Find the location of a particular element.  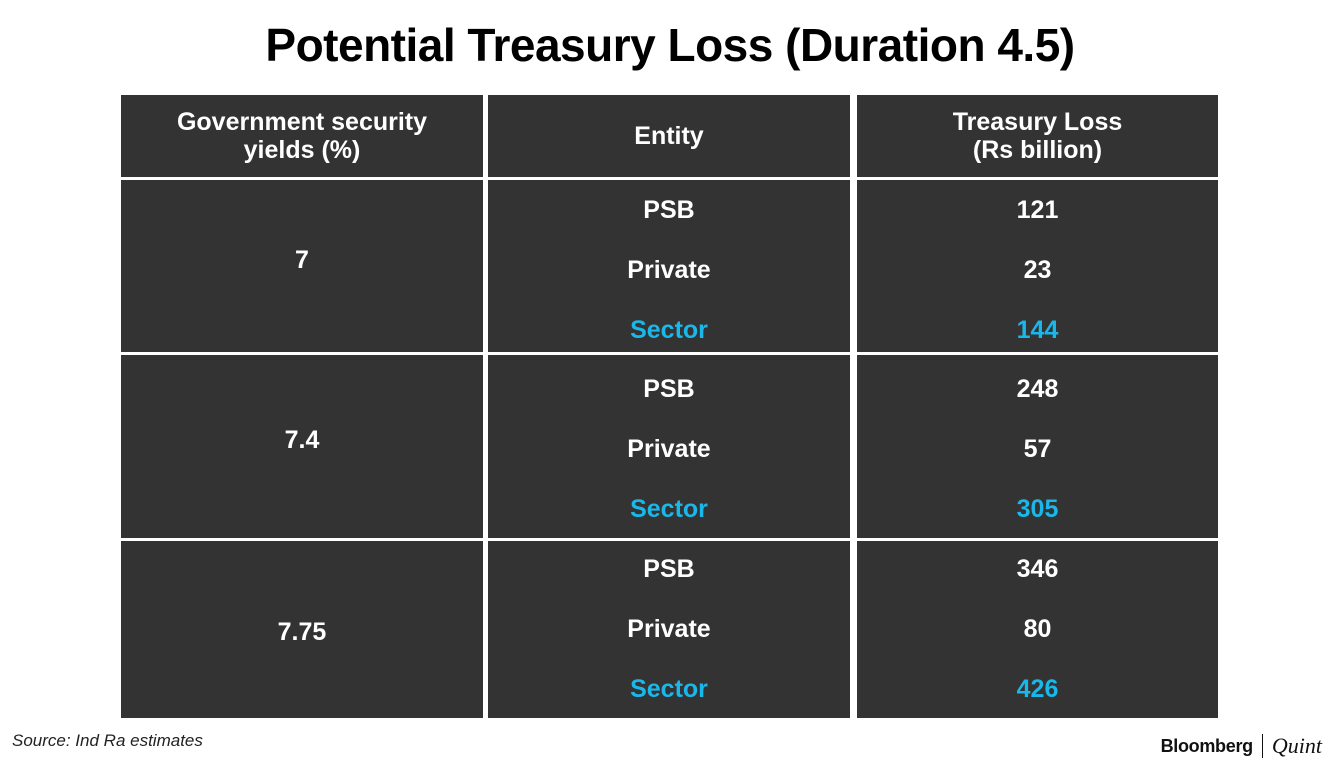

loss-value: 346 is located at coordinates (1037, 569).